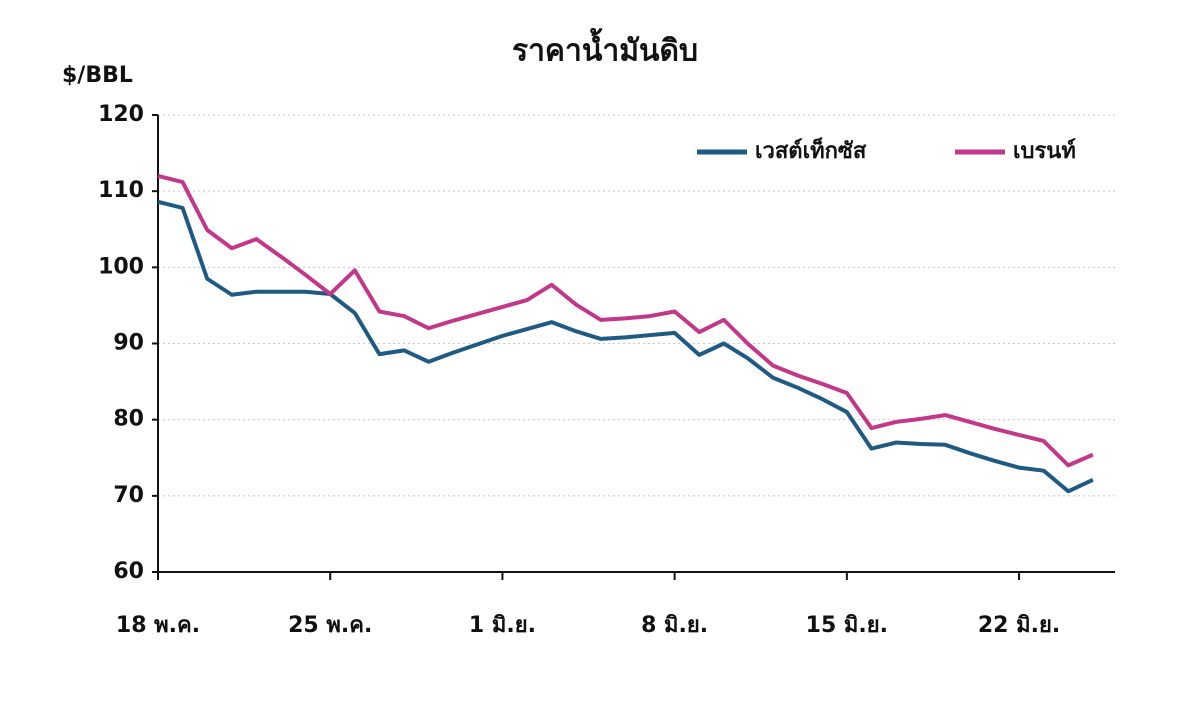  Describe the element at coordinates (97, 75) in the screenshot. I see `y-axis-label: $/BBL` at that location.